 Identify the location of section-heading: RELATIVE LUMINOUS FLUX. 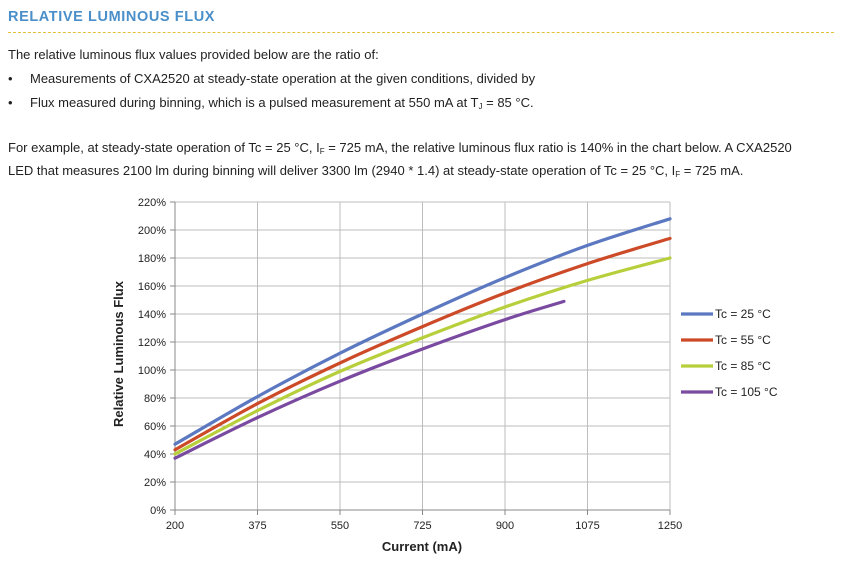
(112, 17).